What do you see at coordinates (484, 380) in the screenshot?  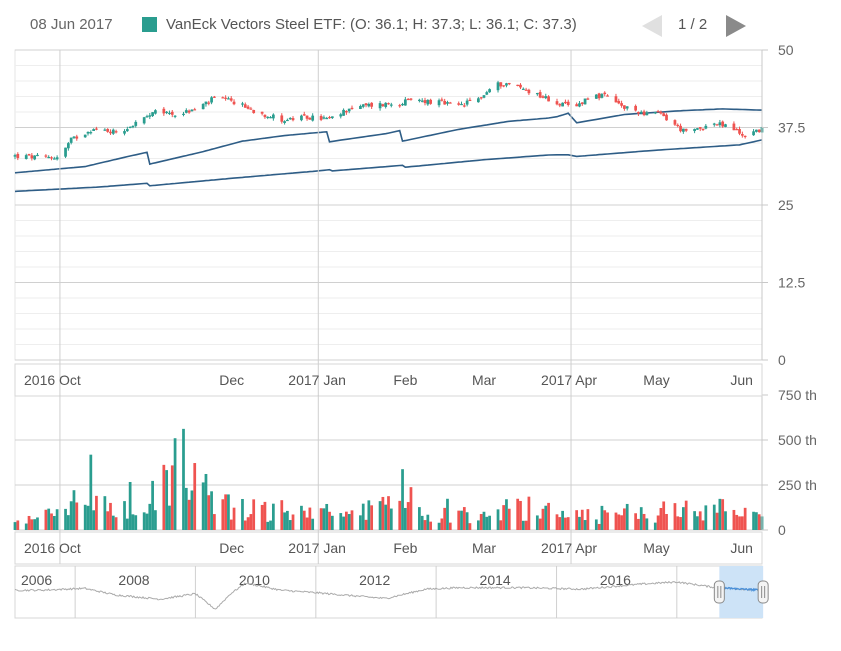 I see `date-axis-label: Mar` at bounding box center [484, 380].